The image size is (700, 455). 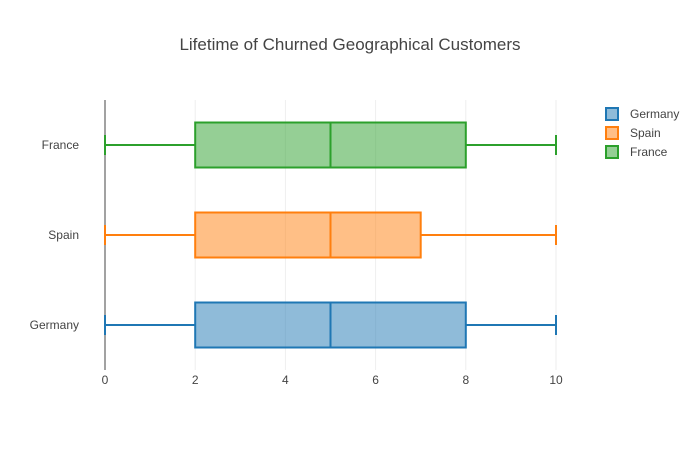 I want to click on y-tick-label: France, so click(x=61, y=145).